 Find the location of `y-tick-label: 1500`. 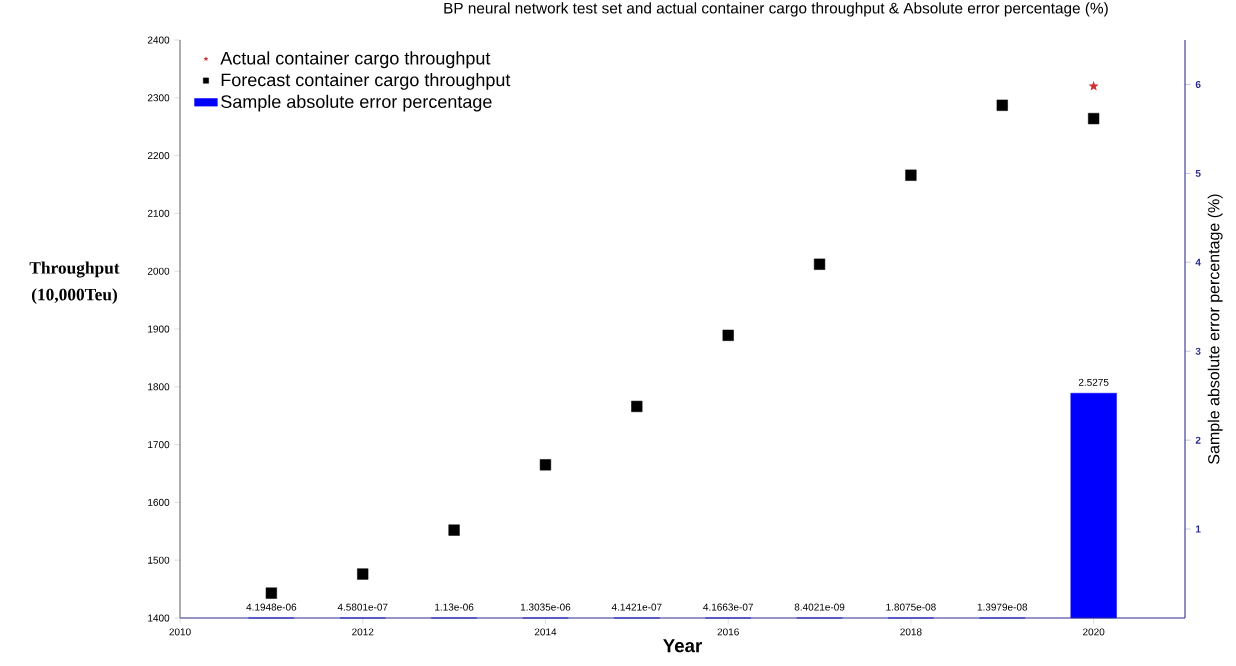

y-tick-label: 1500 is located at coordinates (159, 560).